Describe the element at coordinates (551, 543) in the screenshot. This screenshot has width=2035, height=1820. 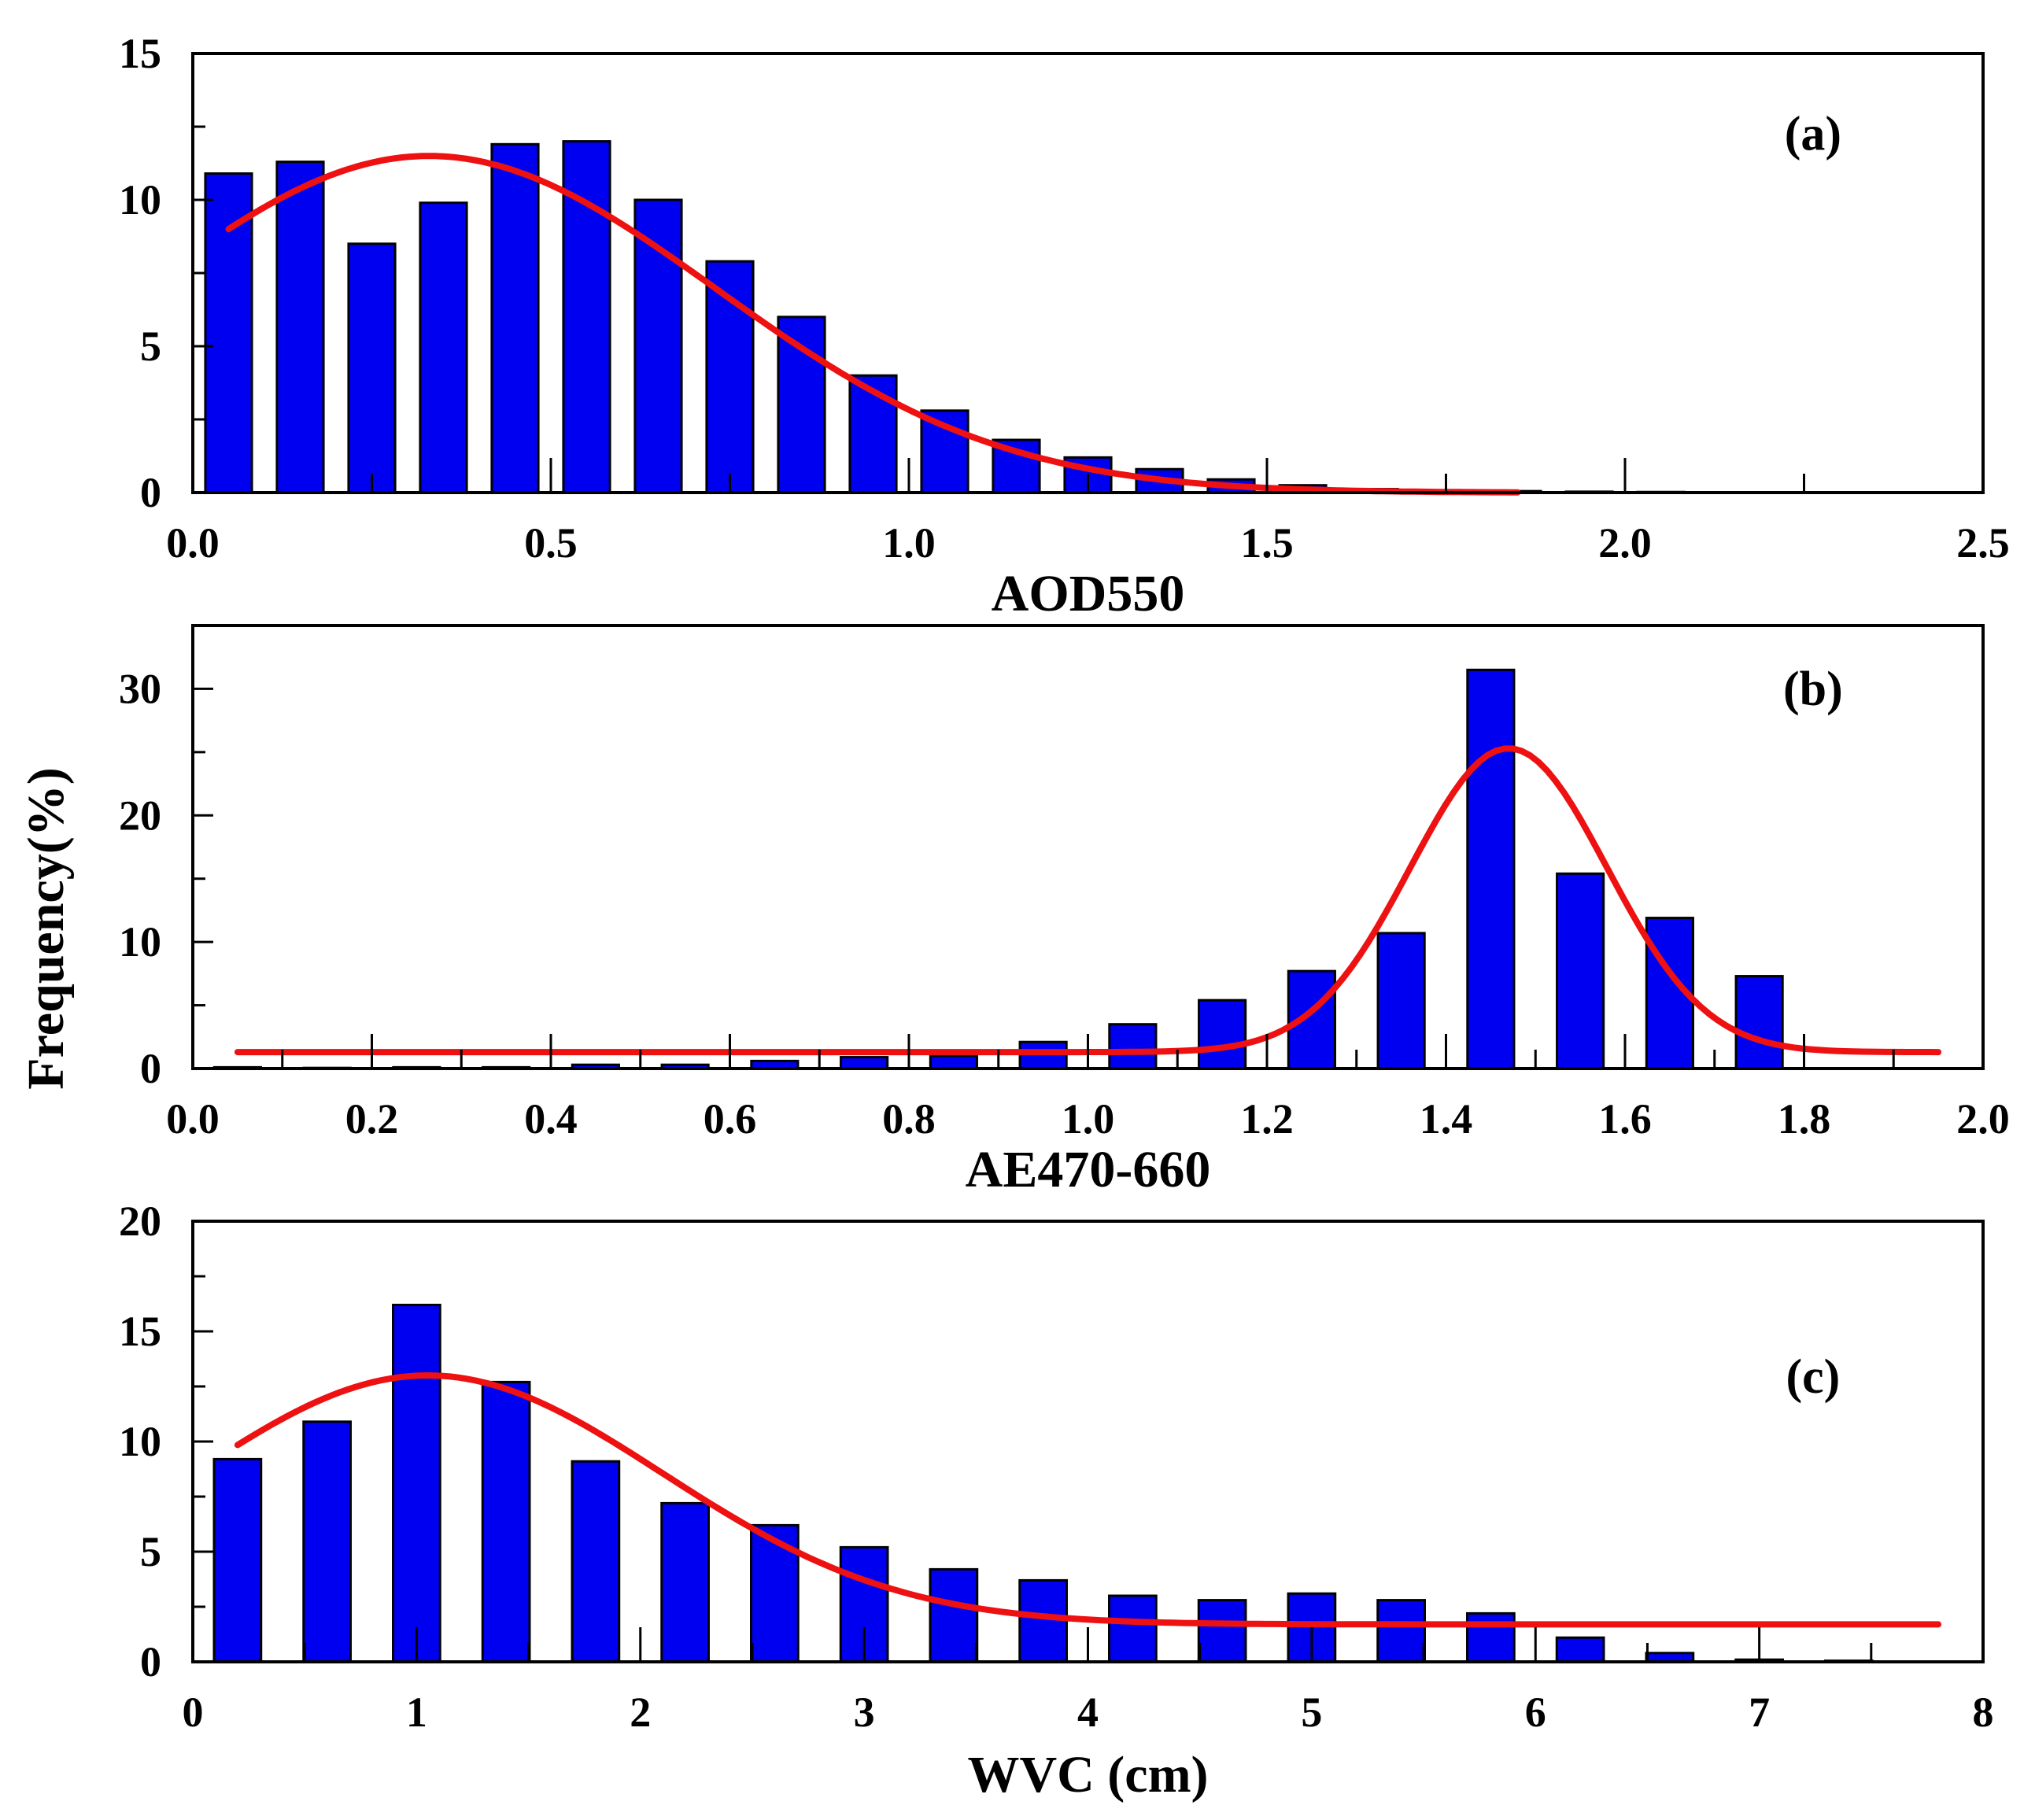
I see `panel-a-x-tick-label-1: 0.5` at that location.